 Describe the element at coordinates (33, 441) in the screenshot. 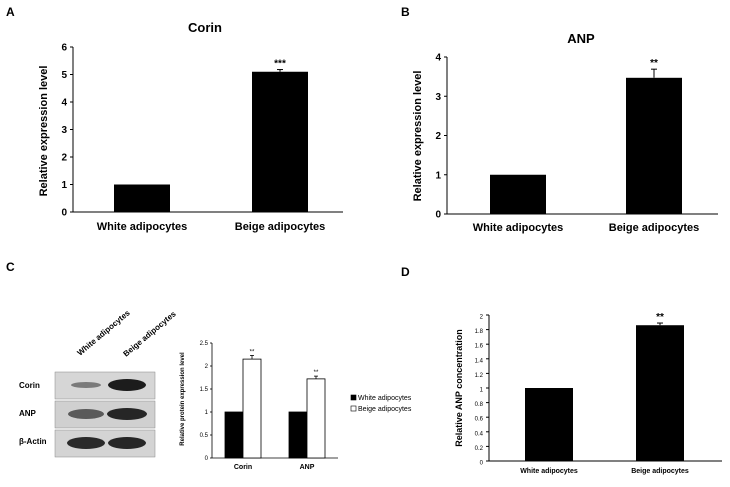

I see `blot-row-label-actin: β-Actin` at that location.